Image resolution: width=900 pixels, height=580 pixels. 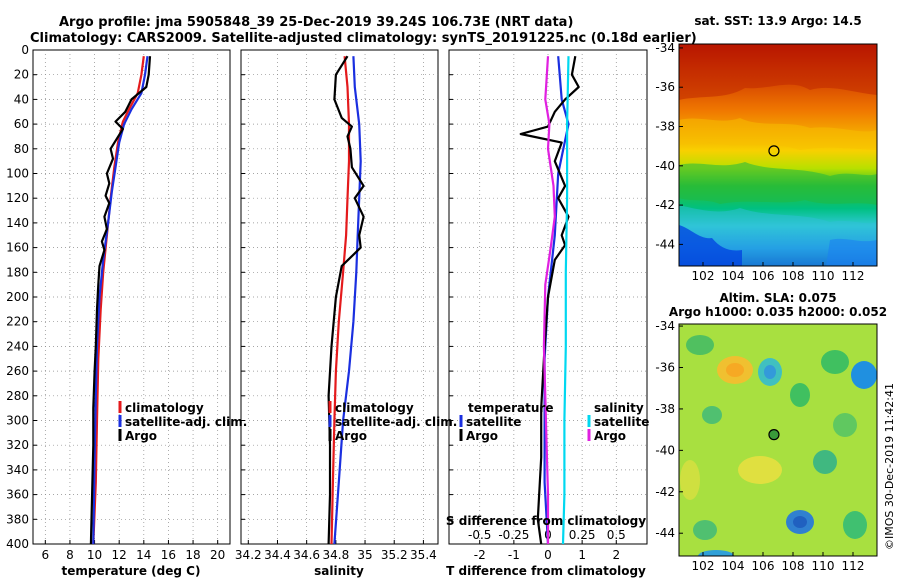 I want to click on salinity-profiles, so click(x=346, y=299).